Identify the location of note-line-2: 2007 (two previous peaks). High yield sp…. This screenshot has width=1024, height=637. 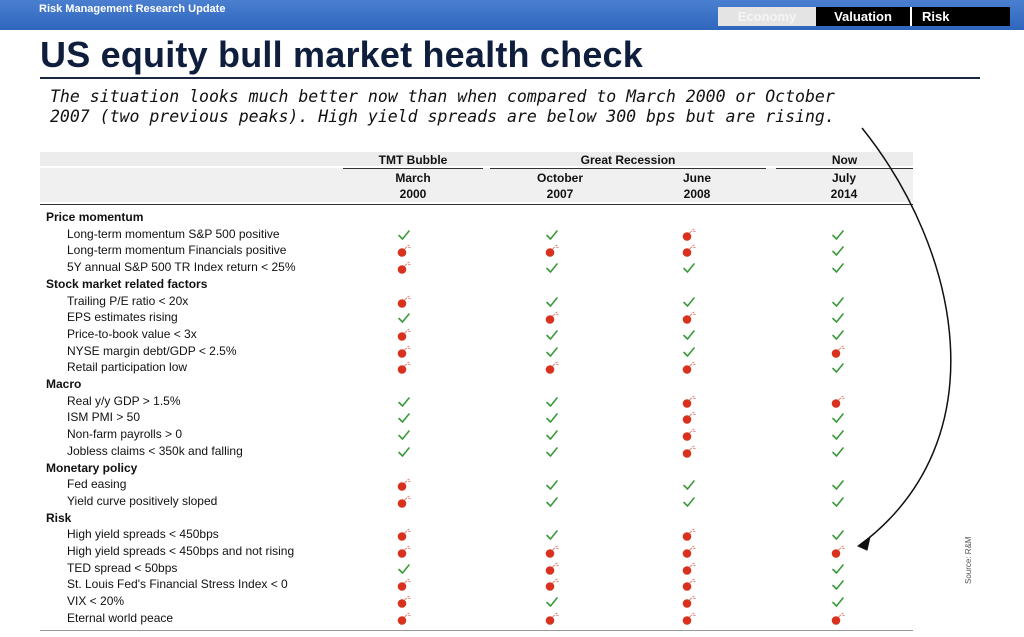
(442, 116).